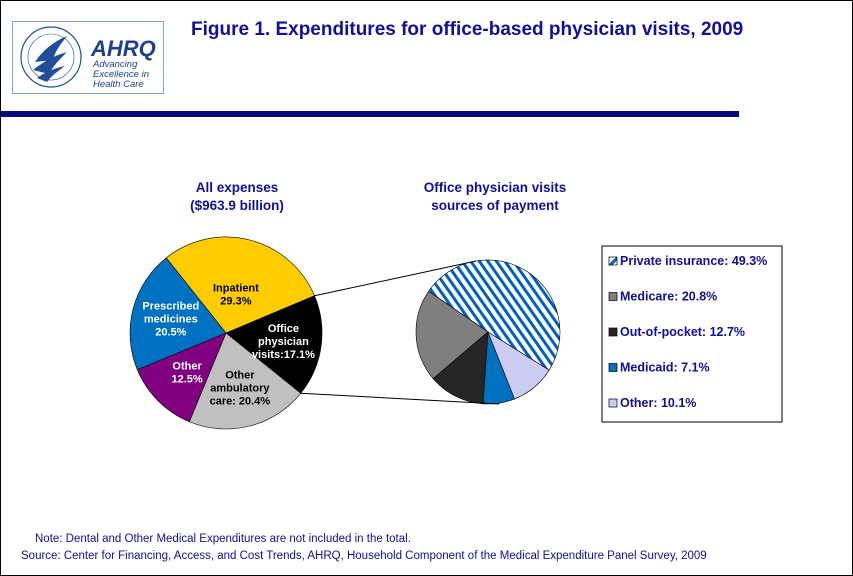 The image size is (853, 576). I want to click on ahrq-logo: AHRQ Advancing Excellence in Health Care, so click(88, 57).